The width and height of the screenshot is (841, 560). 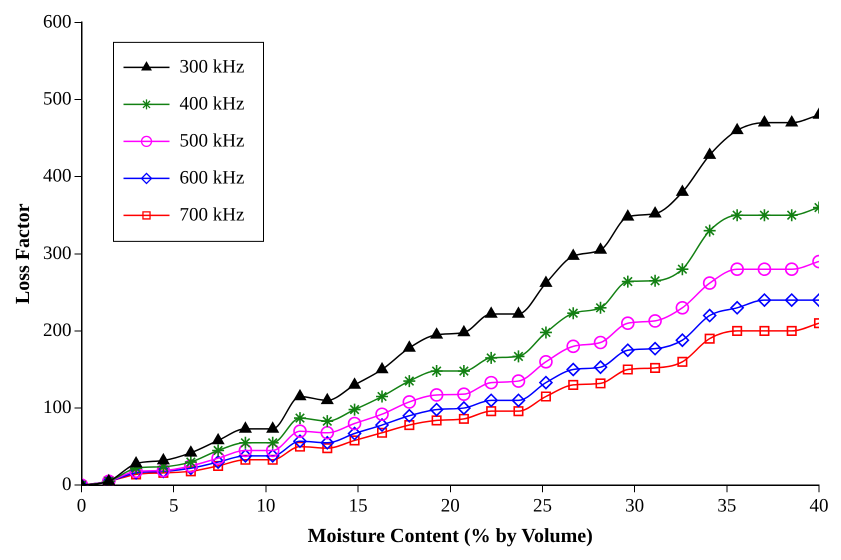 What do you see at coordinates (67, 485) in the screenshot?
I see `y-tick-label: 0` at bounding box center [67, 485].